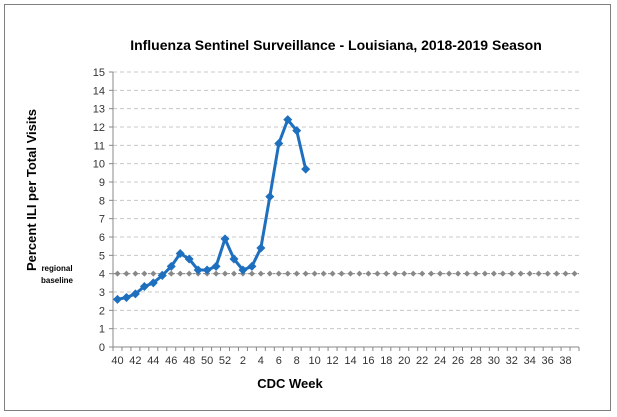  I want to click on y-tick-label-11: 11, so click(99, 146).